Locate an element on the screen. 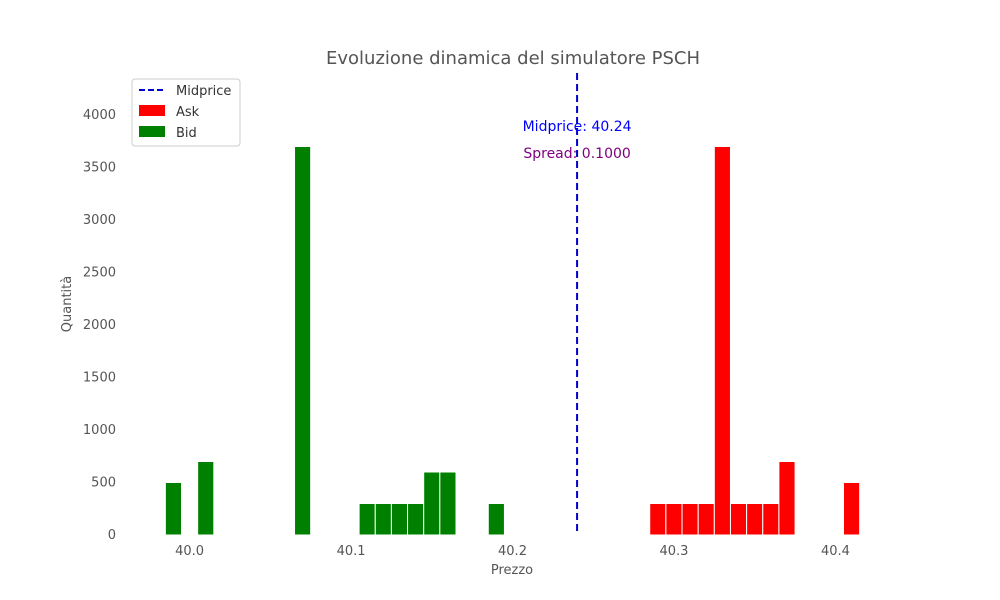 This screenshot has height=600, width=1000. y-tick-label: 1500 is located at coordinates (99, 378).